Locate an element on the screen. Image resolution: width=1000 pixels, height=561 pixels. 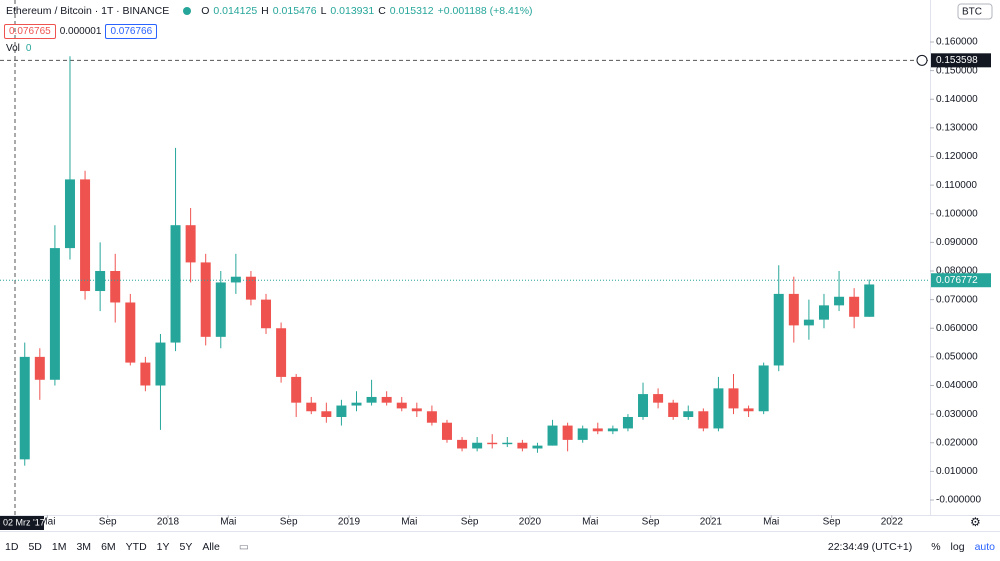
sell-button: 0.076765 is located at coordinates (30, 31).